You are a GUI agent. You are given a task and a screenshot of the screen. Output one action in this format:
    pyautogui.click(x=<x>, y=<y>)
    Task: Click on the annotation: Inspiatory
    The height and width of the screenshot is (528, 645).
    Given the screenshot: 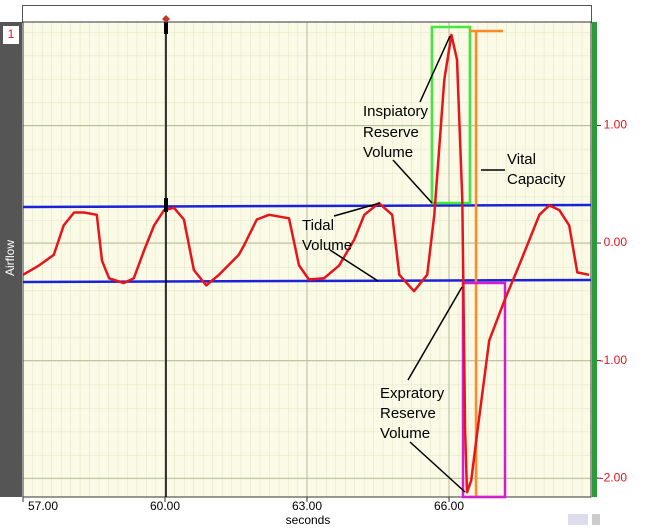 What is the action you would take?
    pyautogui.click(x=396, y=111)
    